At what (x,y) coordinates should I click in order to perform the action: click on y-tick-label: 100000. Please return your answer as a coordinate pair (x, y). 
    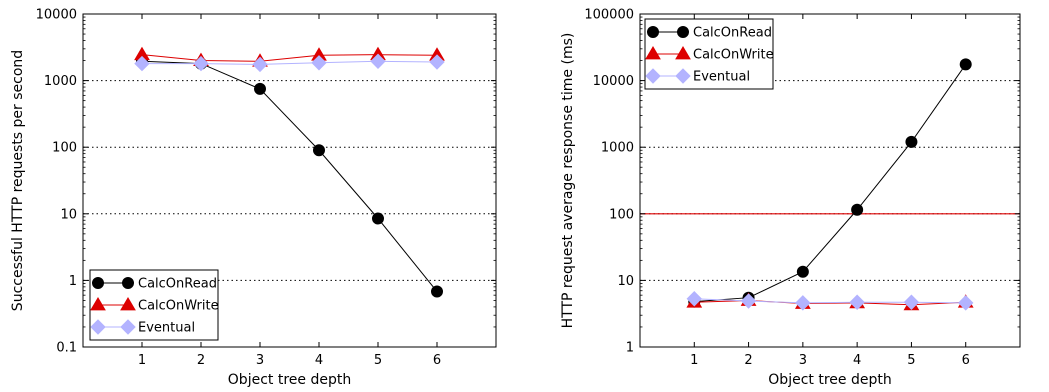
    Looking at the image, I should click on (609, 15).